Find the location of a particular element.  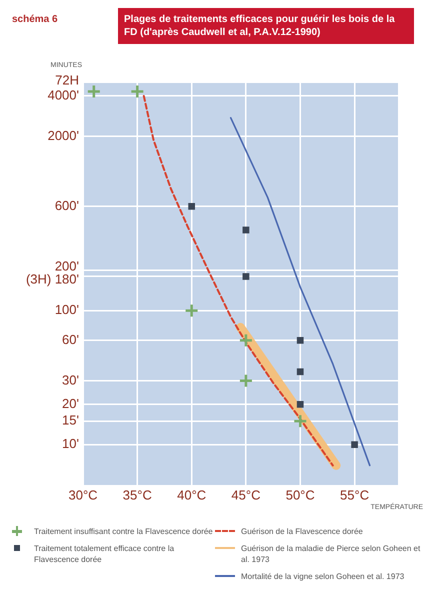

x-tick-label: 35°C is located at coordinates (137, 494).